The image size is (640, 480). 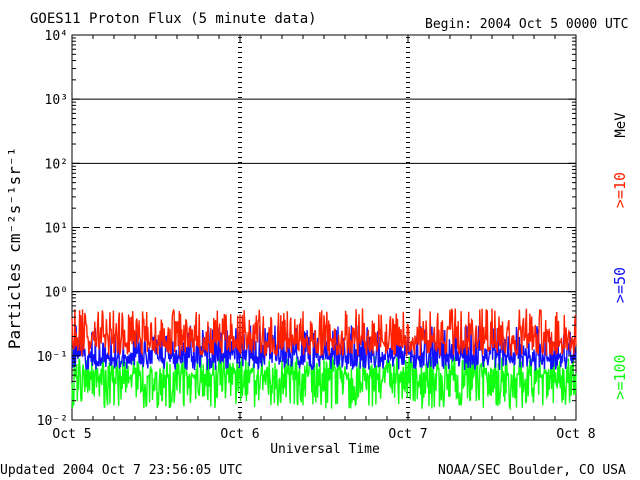 What do you see at coordinates (527, 24) in the screenshot?
I see `begin-date: Begin: 2004 Oct 5 0000 UTC` at bounding box center [527, 24].